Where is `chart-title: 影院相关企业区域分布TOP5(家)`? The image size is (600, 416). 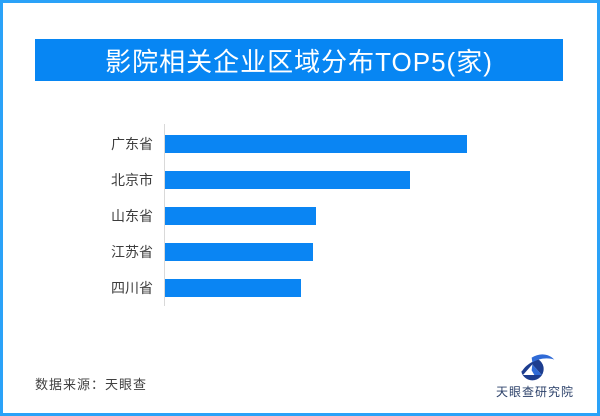 chart-title: 影院相关企业区域分布TOP5(家) is located at coordinates (299, 61).